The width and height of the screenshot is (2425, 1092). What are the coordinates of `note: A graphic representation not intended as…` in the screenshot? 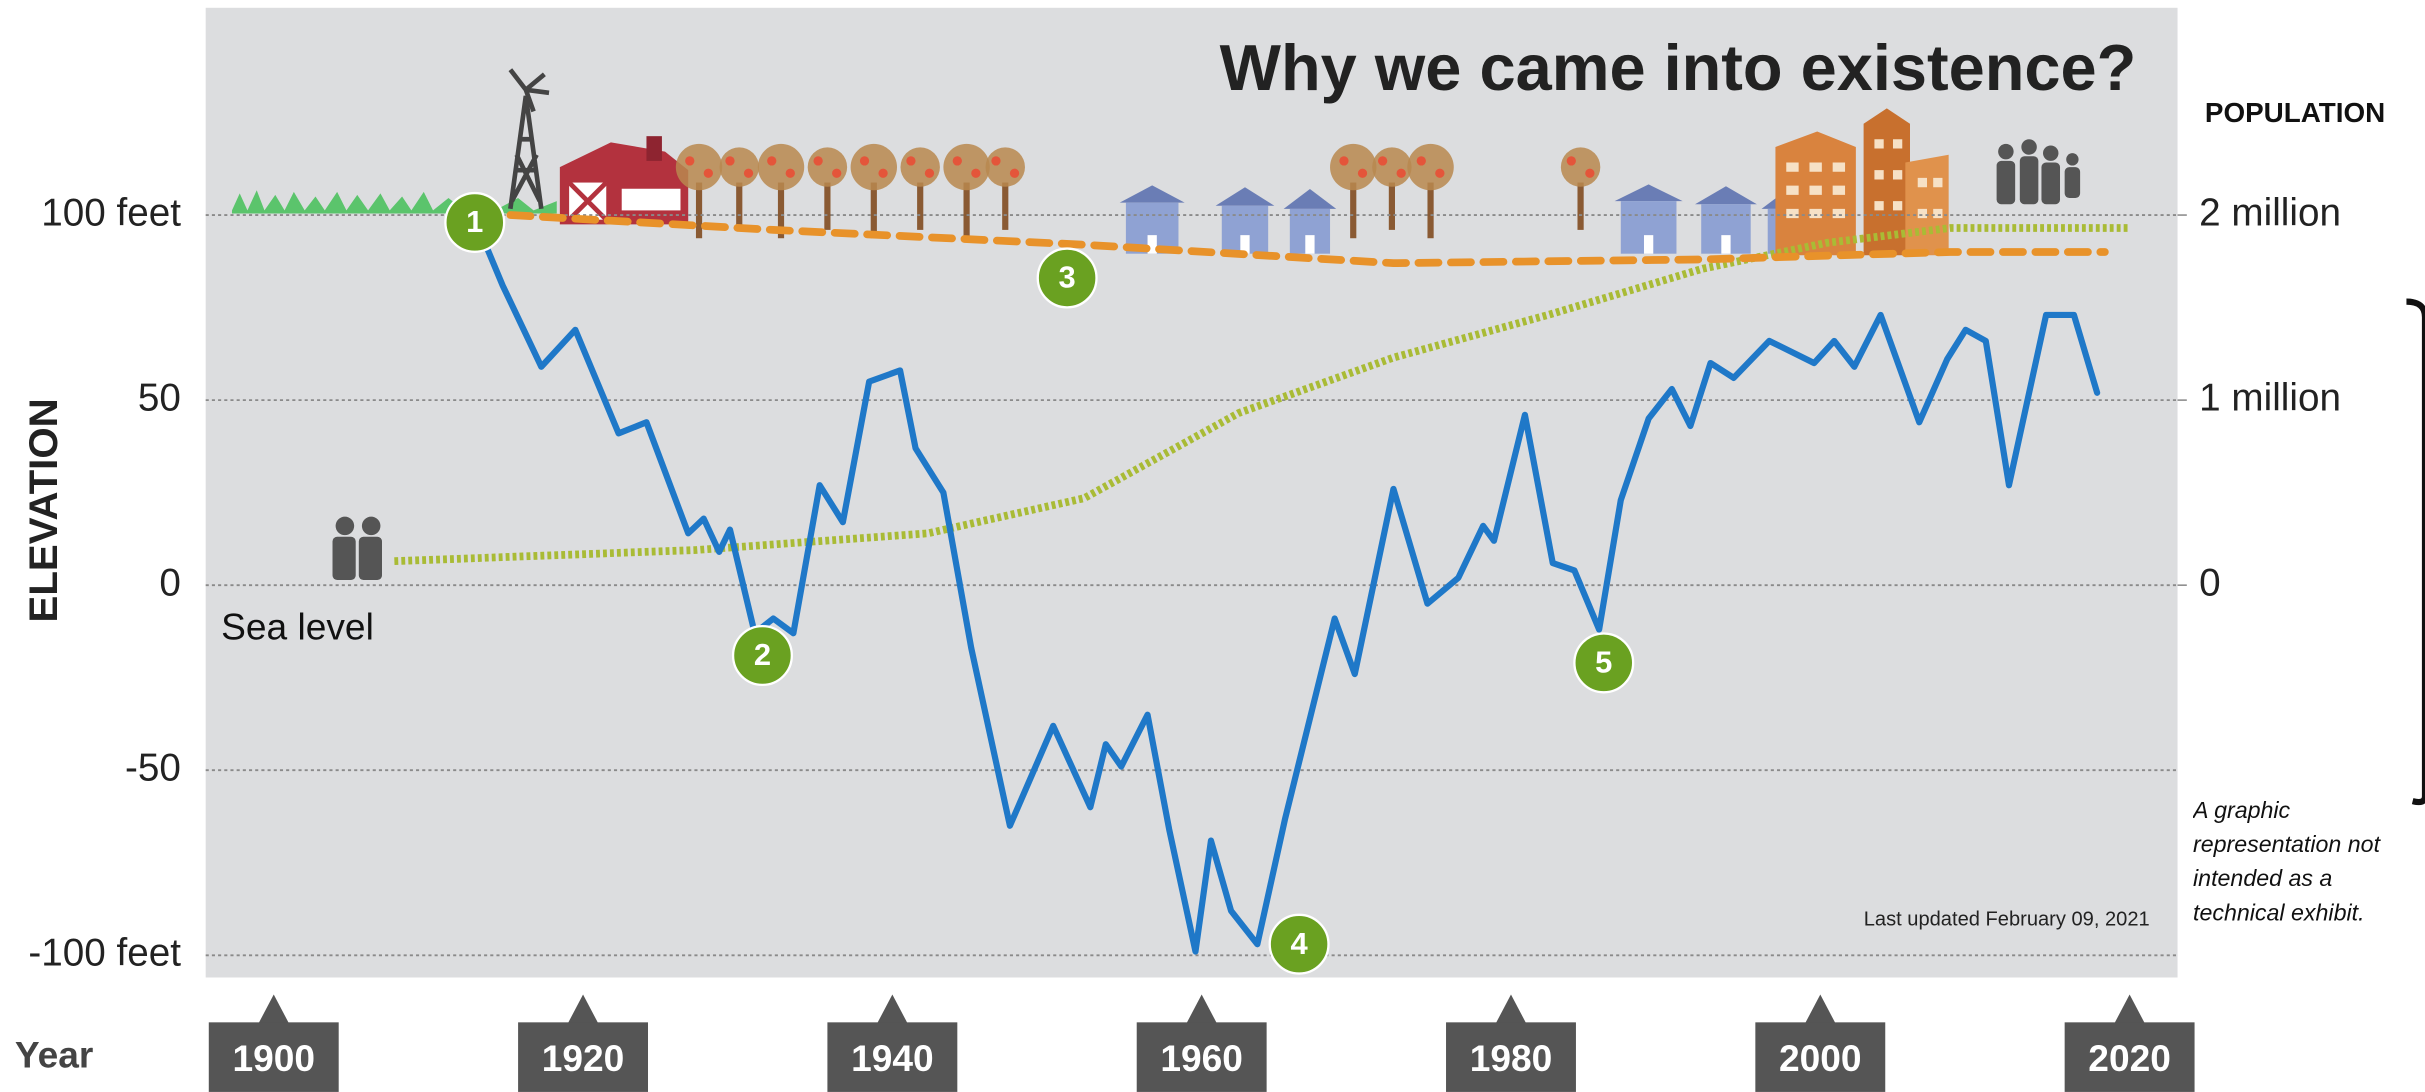 It's located at (2287, 862).